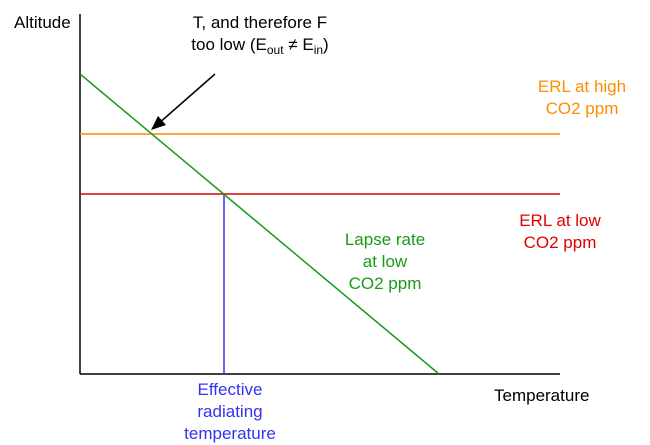 Image resolution: width=650 pixels, height=445 pixels. I want to click on annotation-line-2: too low (Eout ≠ Ein), so click(260, 46).